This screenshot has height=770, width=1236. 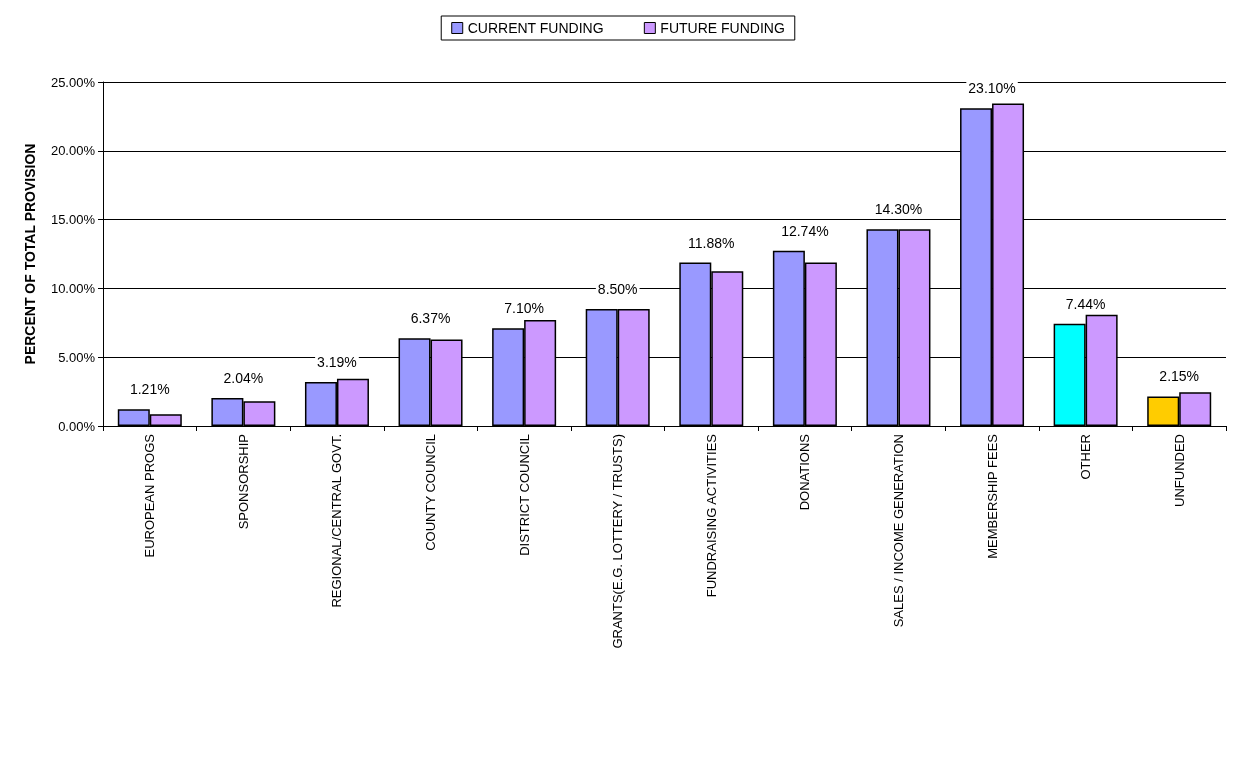 What do you see at coordinates (805, 230) in the screenshot?
I see `data-label: 12.74%` at bounding box center [805, 230].